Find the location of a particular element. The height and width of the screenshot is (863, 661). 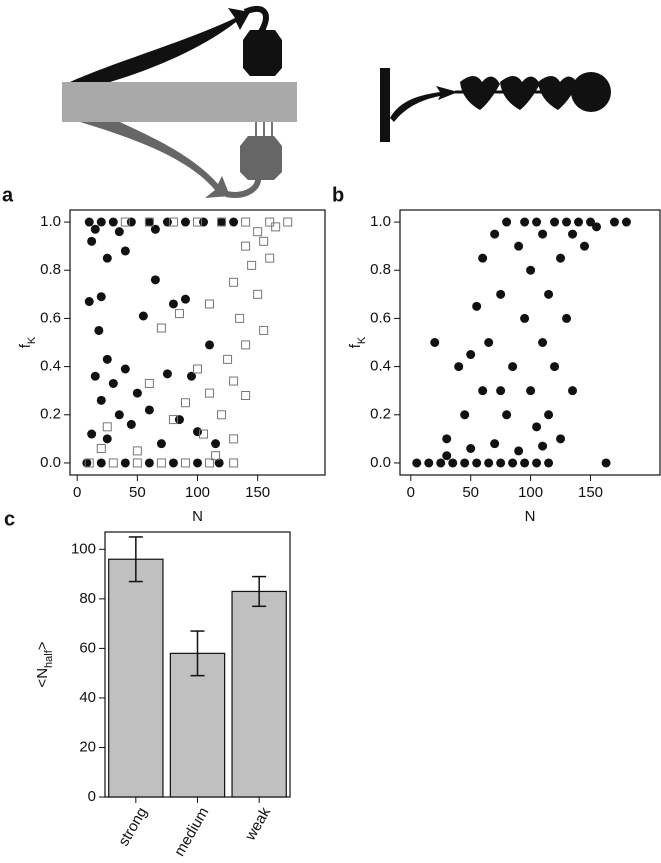

panel-label: b is located at coordinates (338, 195).